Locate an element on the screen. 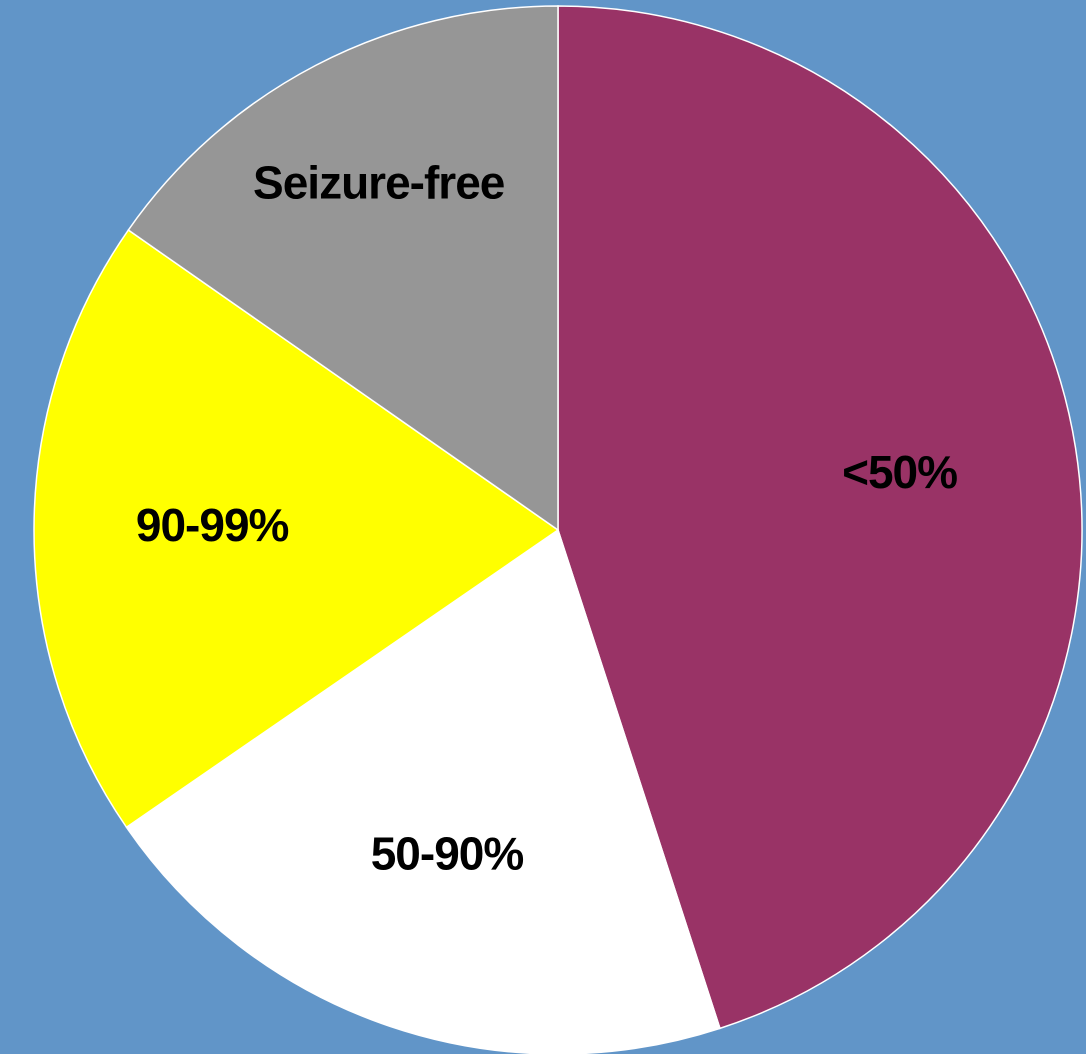  slice-label: Seizure-free is located at coordinates (379, 182).